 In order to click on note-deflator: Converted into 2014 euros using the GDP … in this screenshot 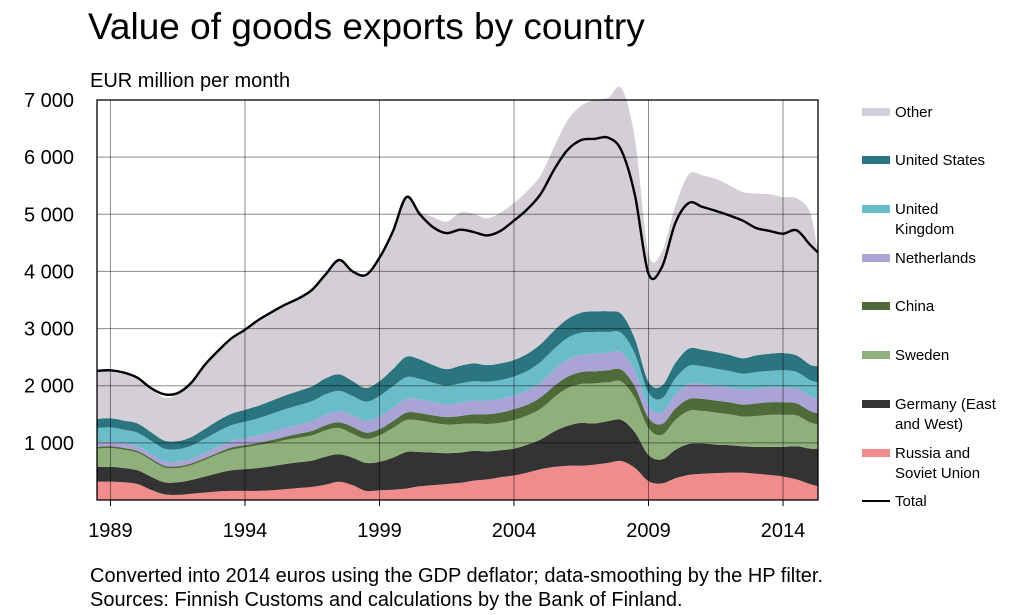, I will do `click(457, 576)`.